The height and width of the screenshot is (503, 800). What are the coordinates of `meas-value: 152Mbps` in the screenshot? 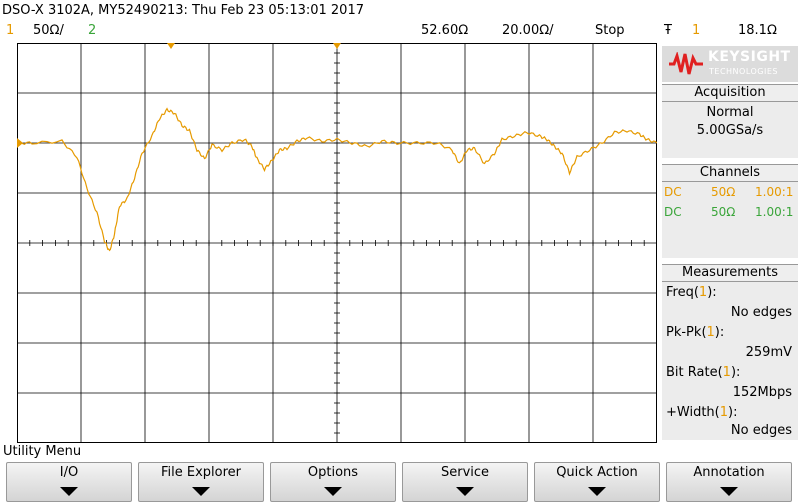 It's located at (762, 392).